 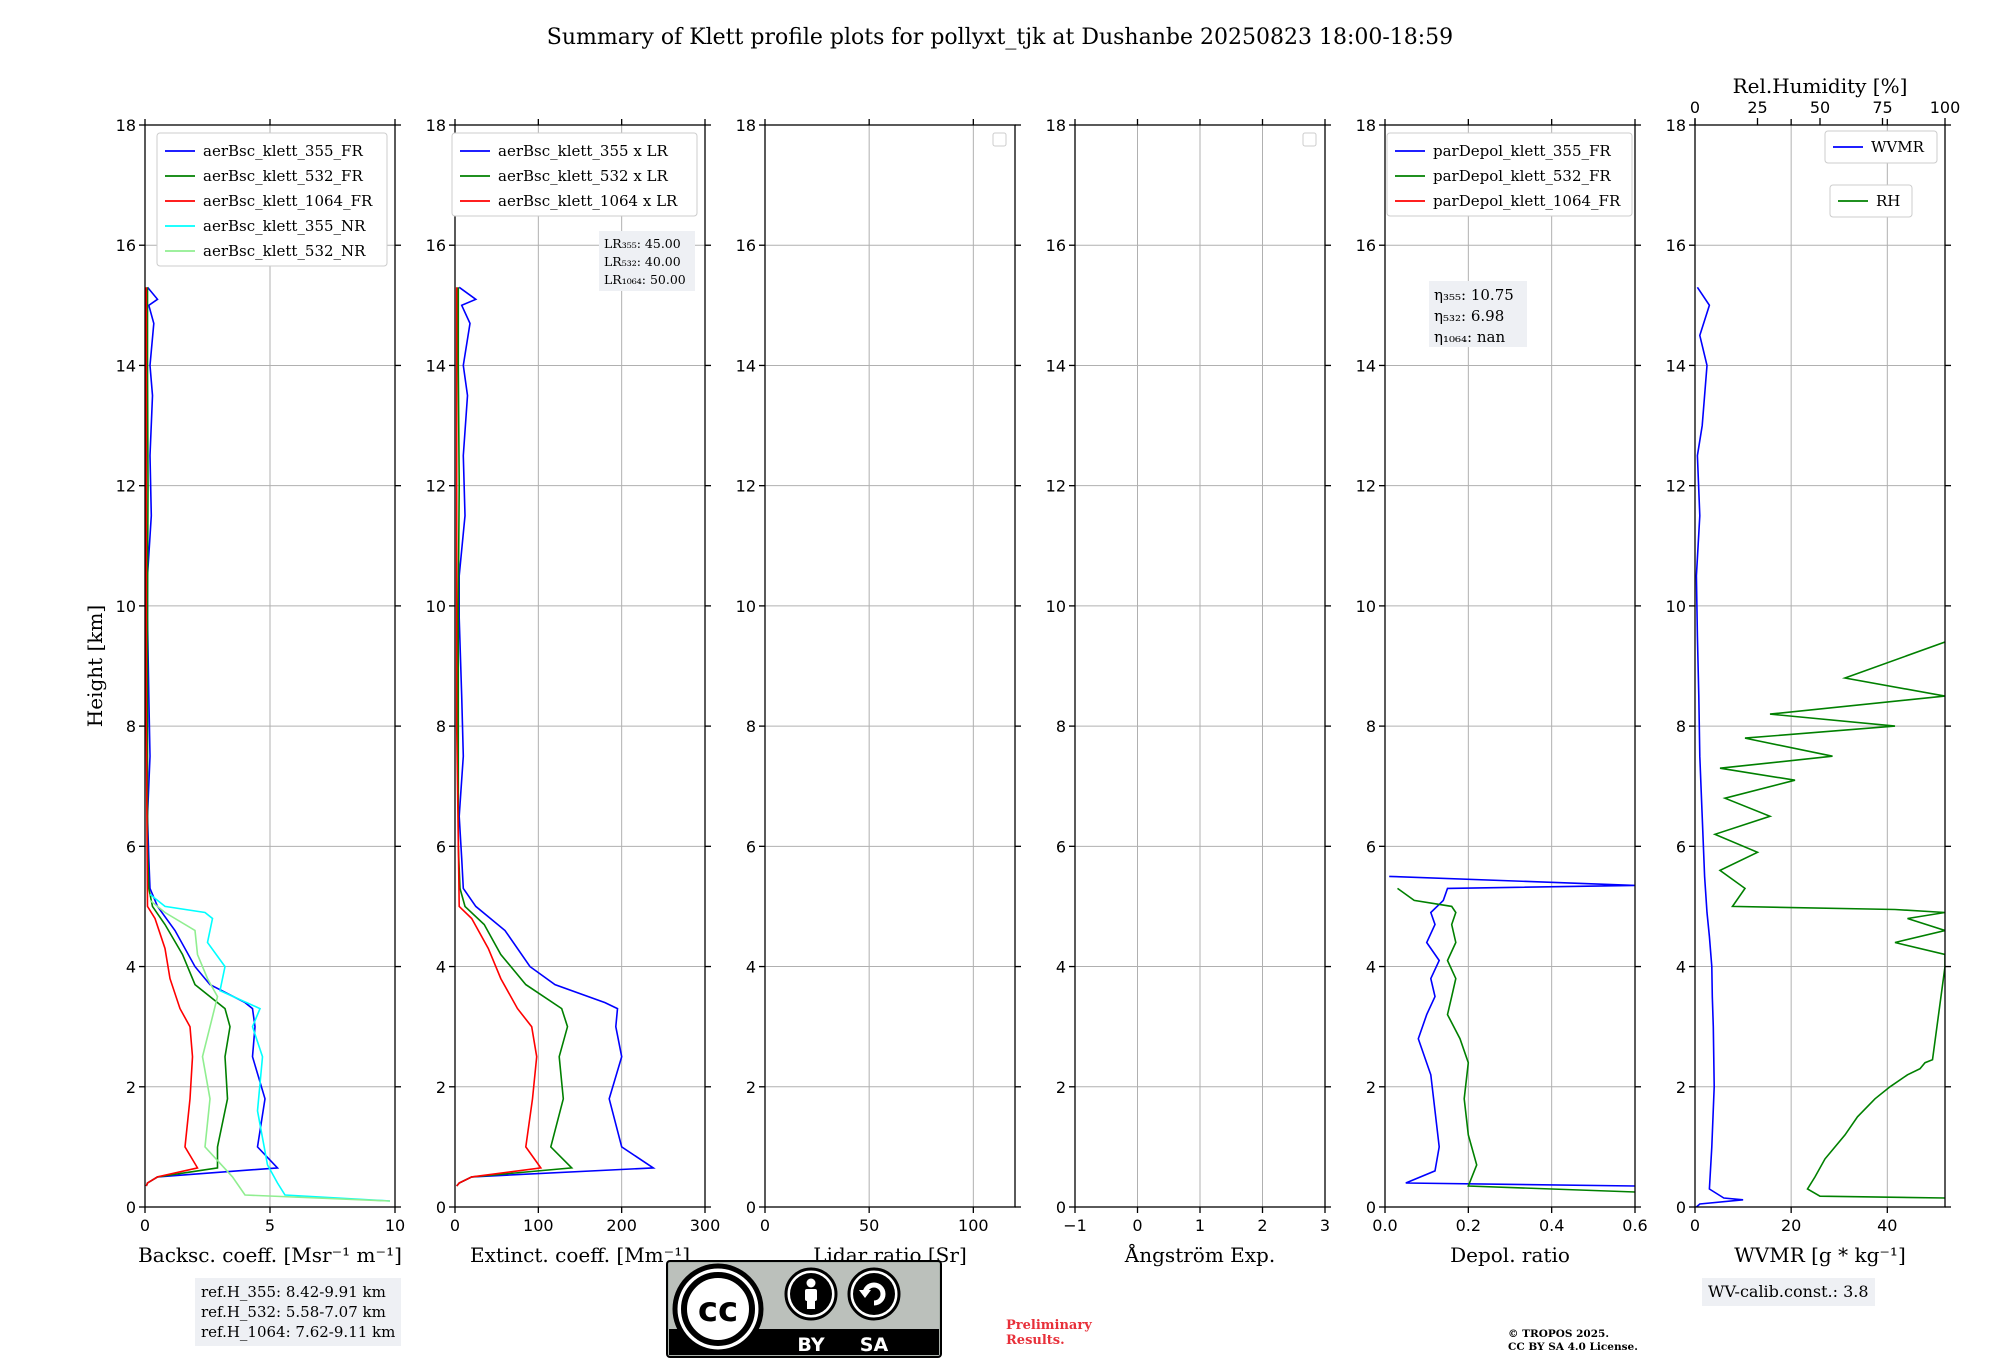 I want to click on x-tick-label: 0.0, so click(x=1384, y=1225).